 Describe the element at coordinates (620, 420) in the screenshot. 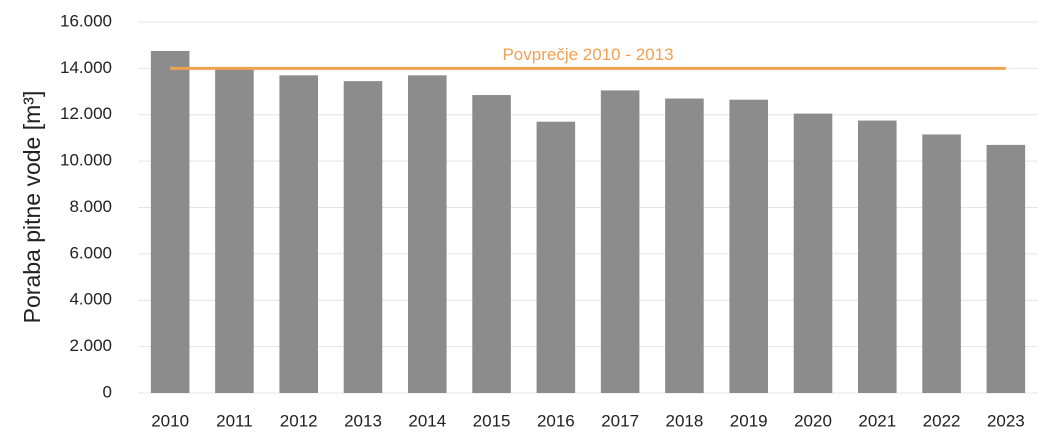

I see `x-tick-label: 2017` at that location.